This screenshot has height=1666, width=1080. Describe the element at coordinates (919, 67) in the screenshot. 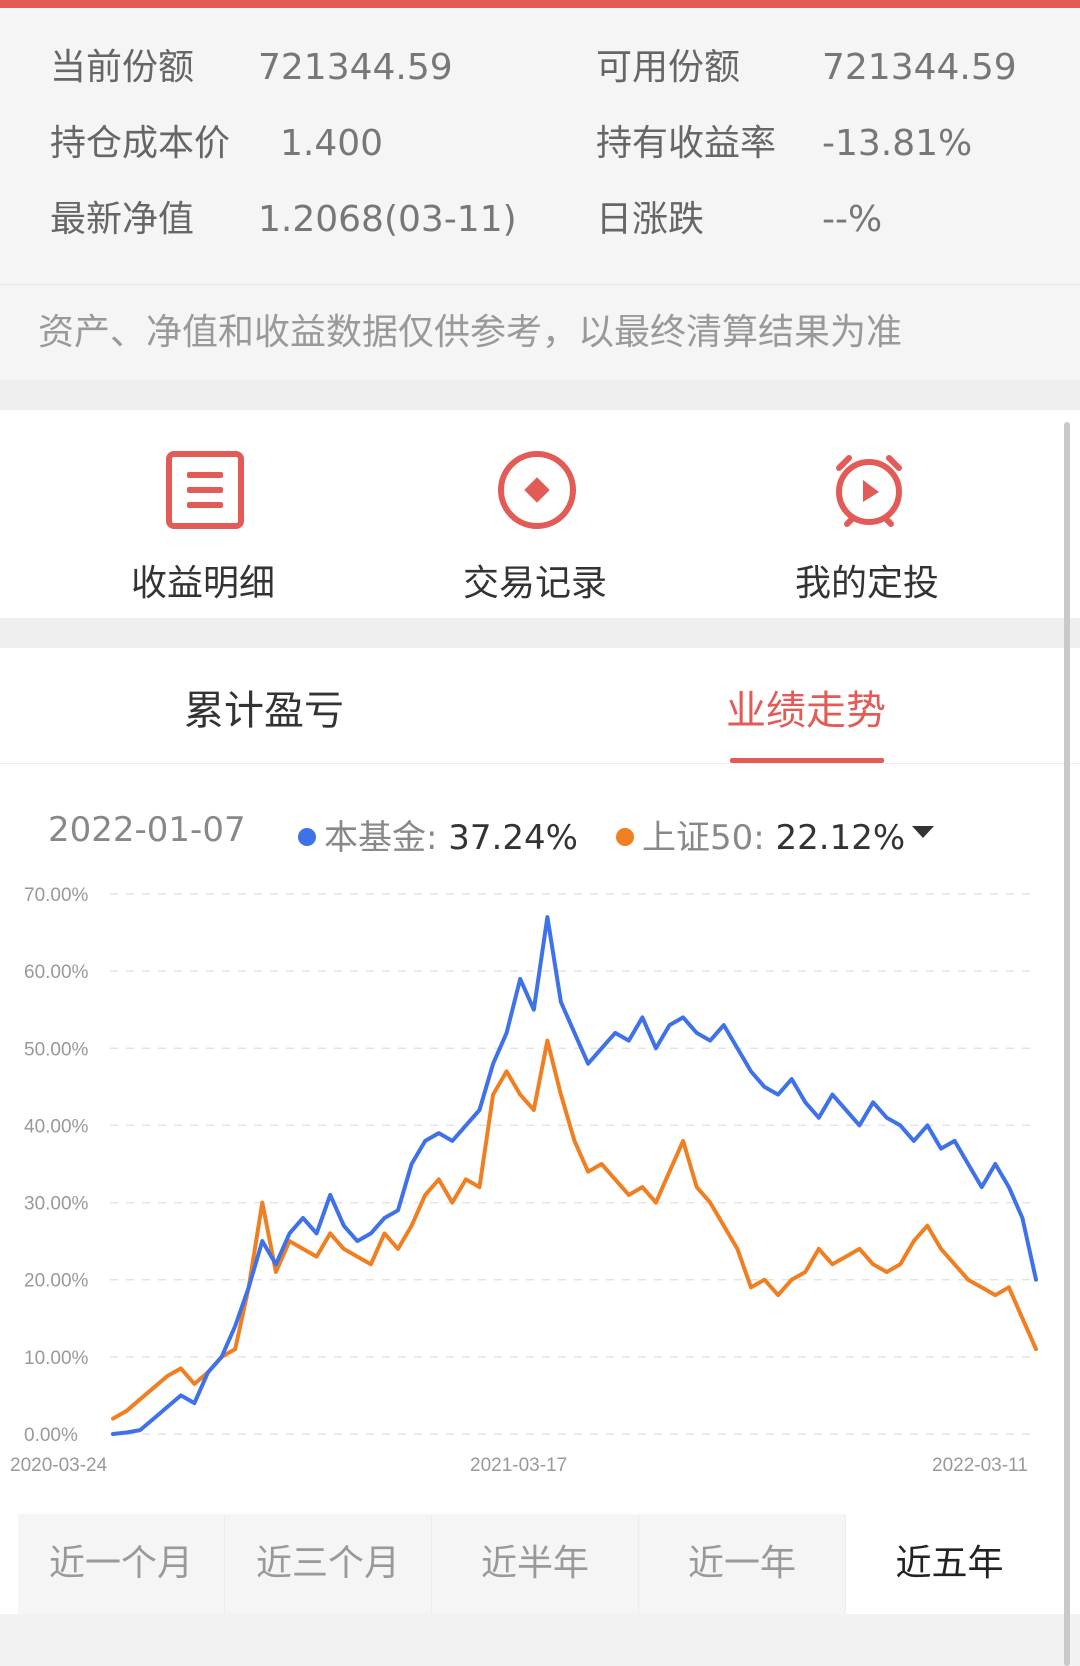

I see `available-shares-value: 721344.59` at that location.